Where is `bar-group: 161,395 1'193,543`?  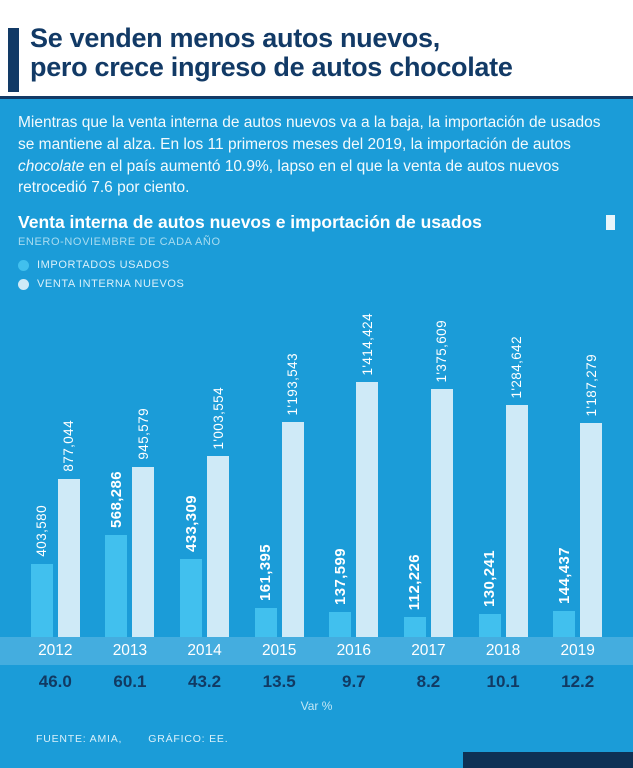 bar-group: 161,395 1'193,543 is located at coordinates (279, 495).